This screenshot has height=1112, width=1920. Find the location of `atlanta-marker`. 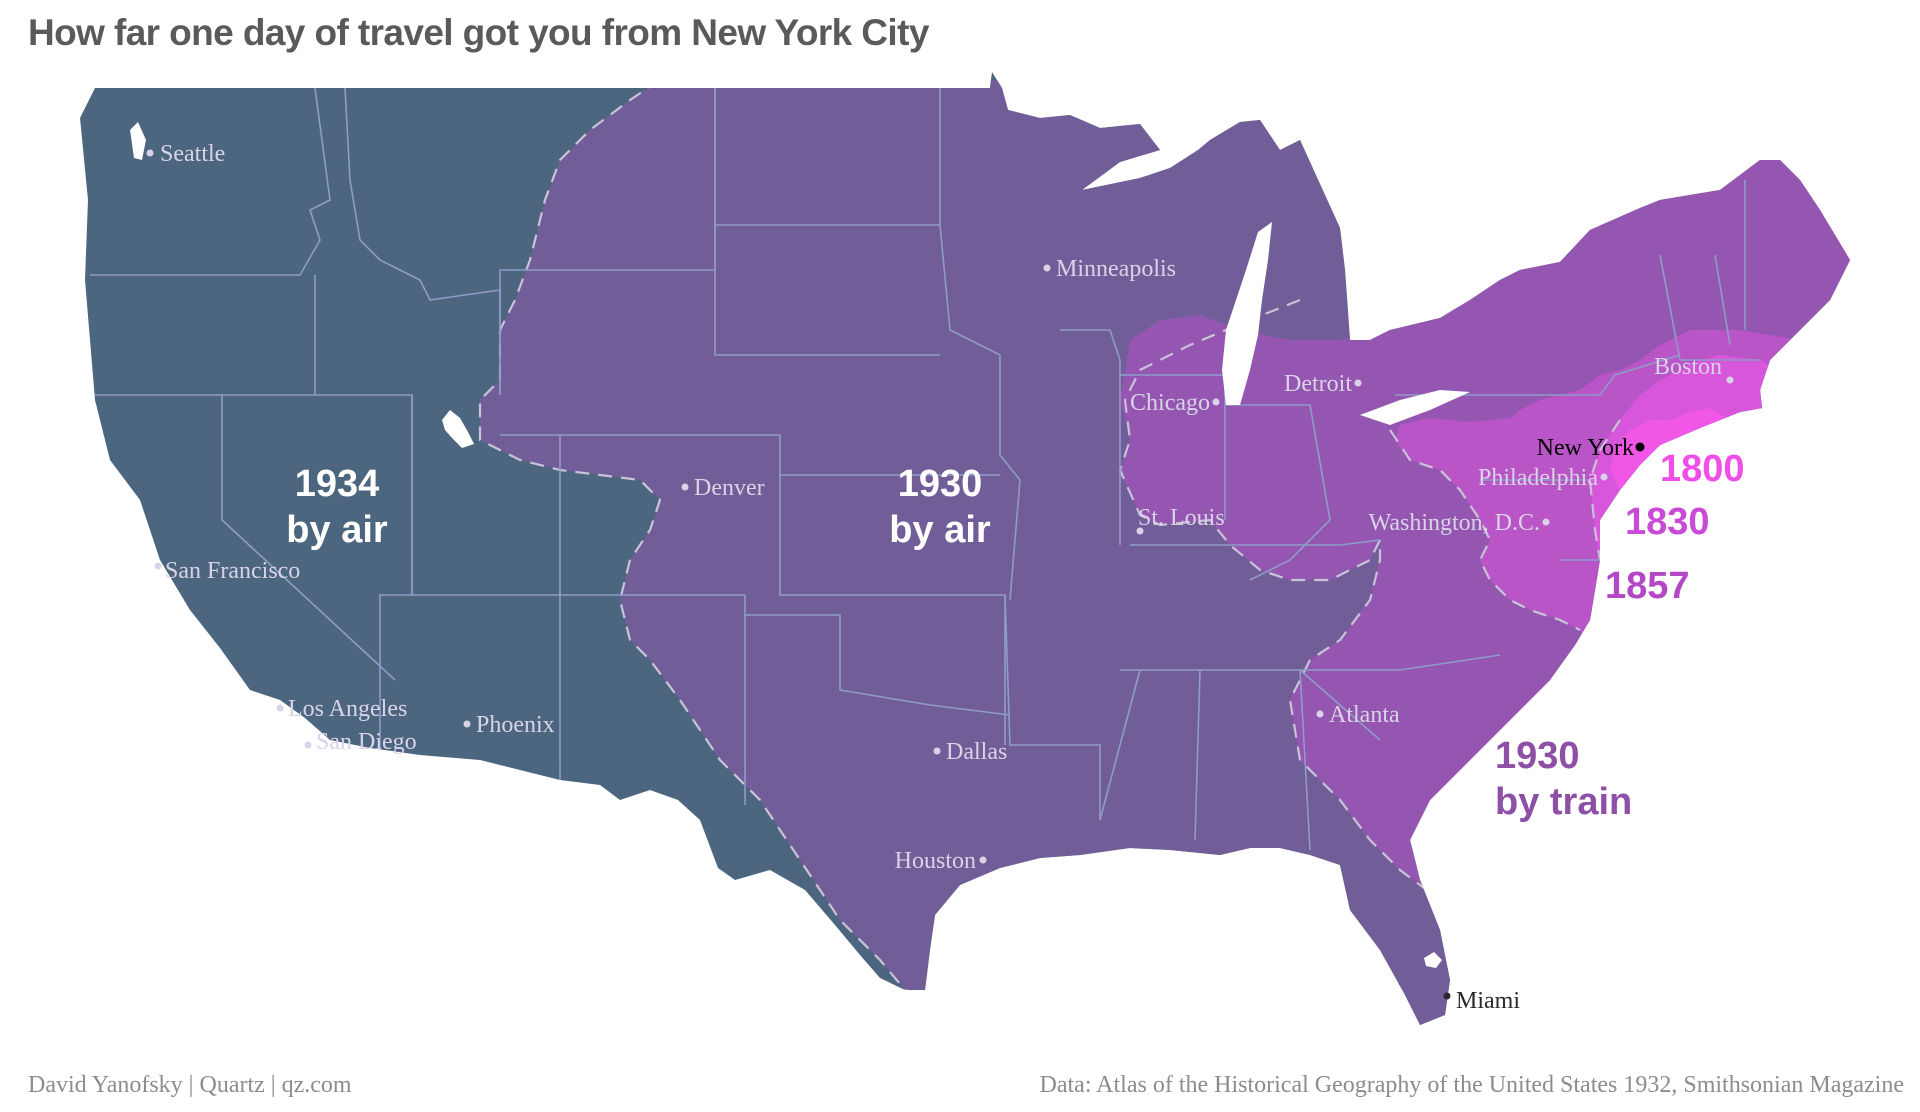

atlanta-marker is located at coordinates (1320, 714).